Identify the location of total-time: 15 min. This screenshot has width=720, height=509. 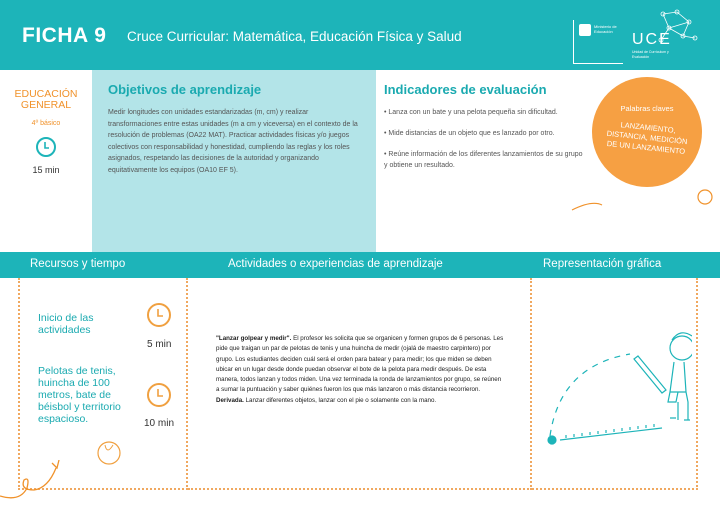
(46, 170).